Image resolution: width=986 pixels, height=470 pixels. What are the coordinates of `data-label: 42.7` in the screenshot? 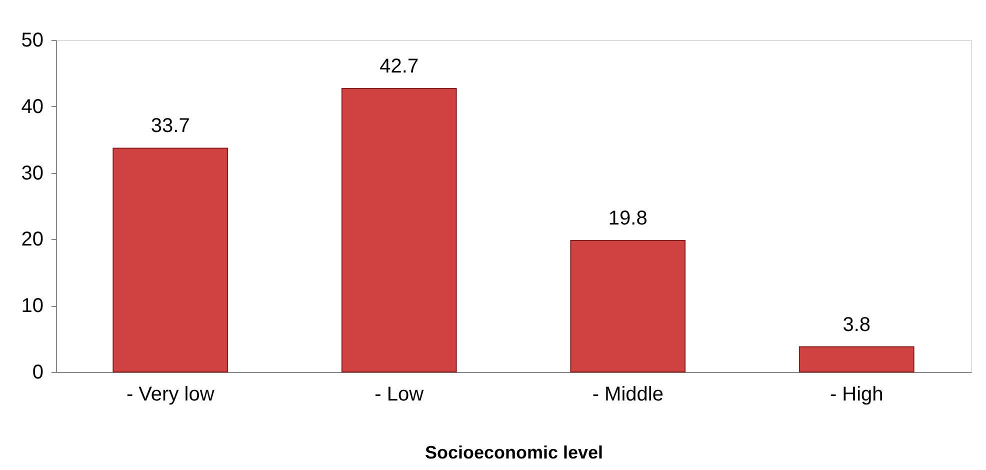 It's located at (399, 66).